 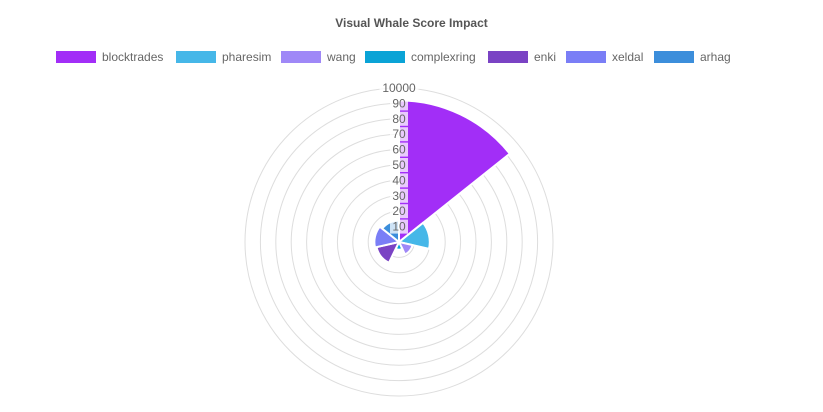 I want to click on tick-label: 90, so click(x=399, y=103).